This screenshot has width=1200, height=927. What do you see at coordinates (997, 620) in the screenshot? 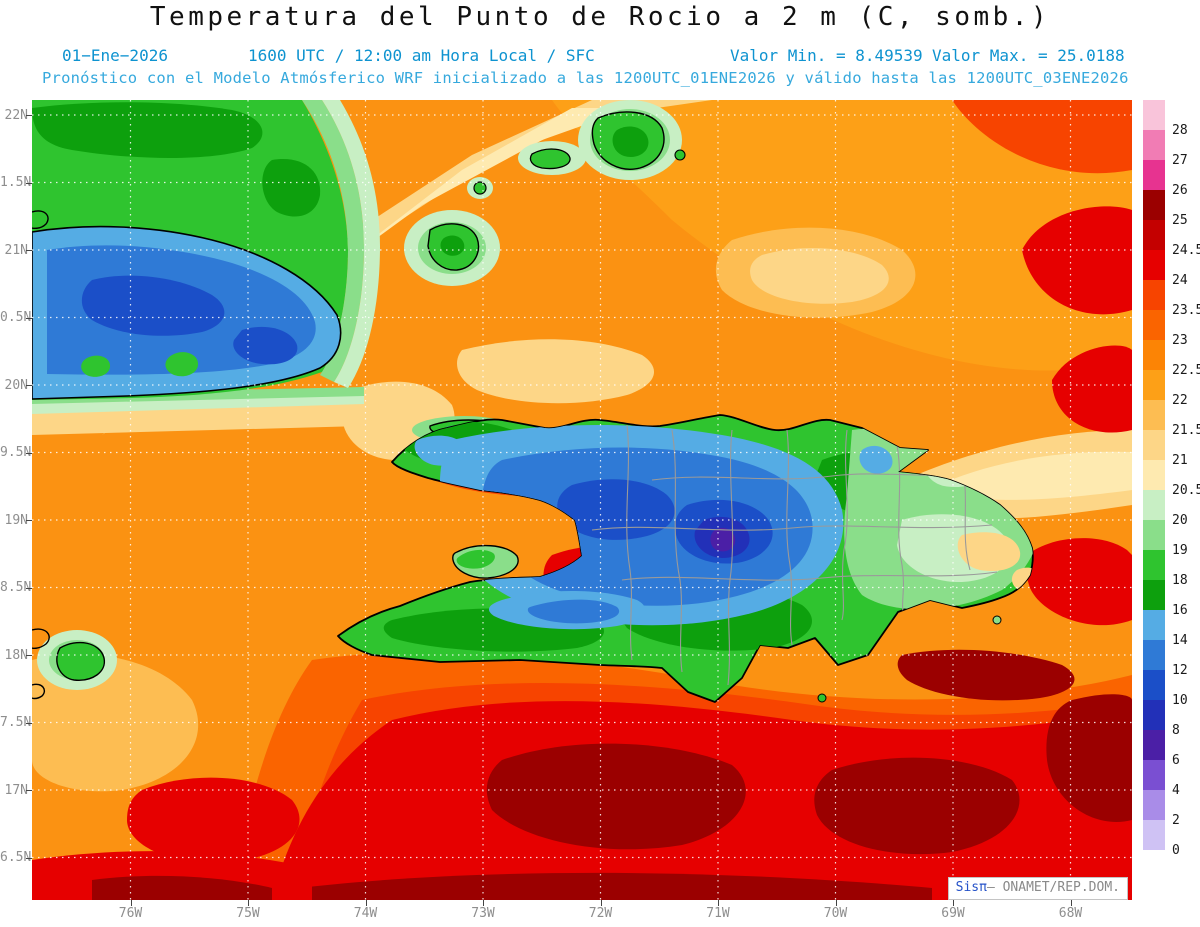
I see `saona-islet` at bounding box center [997, 620].